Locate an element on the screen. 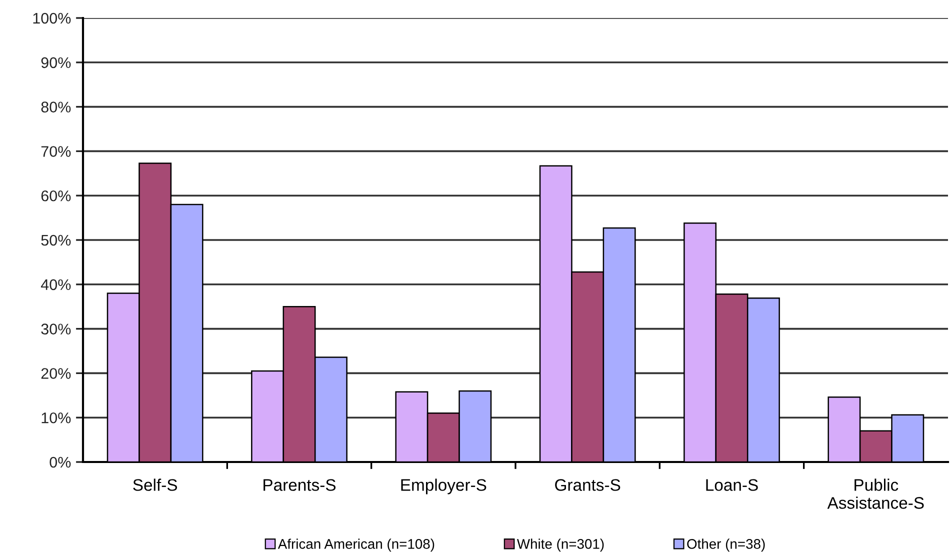 This screenshot has width=952, height=552. legend-label: African American (n=108) is located at coordinates (356, 545).